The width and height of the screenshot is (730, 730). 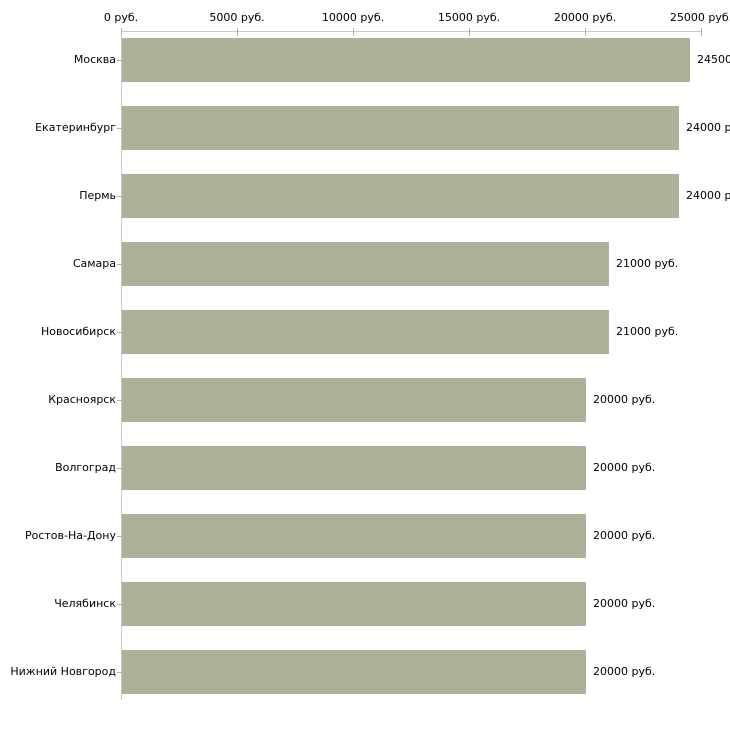 I want to click on category-label: Новосибирск, so click(x=78, y=331).